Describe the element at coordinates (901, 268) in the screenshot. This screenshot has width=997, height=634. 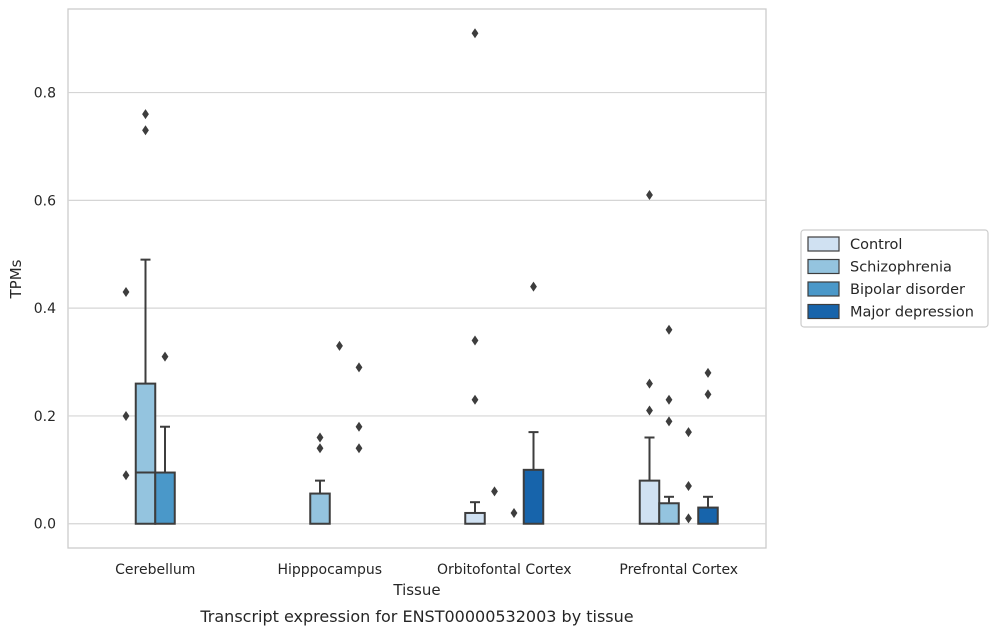
I see `legend-label: Schizophrenia` at that location.